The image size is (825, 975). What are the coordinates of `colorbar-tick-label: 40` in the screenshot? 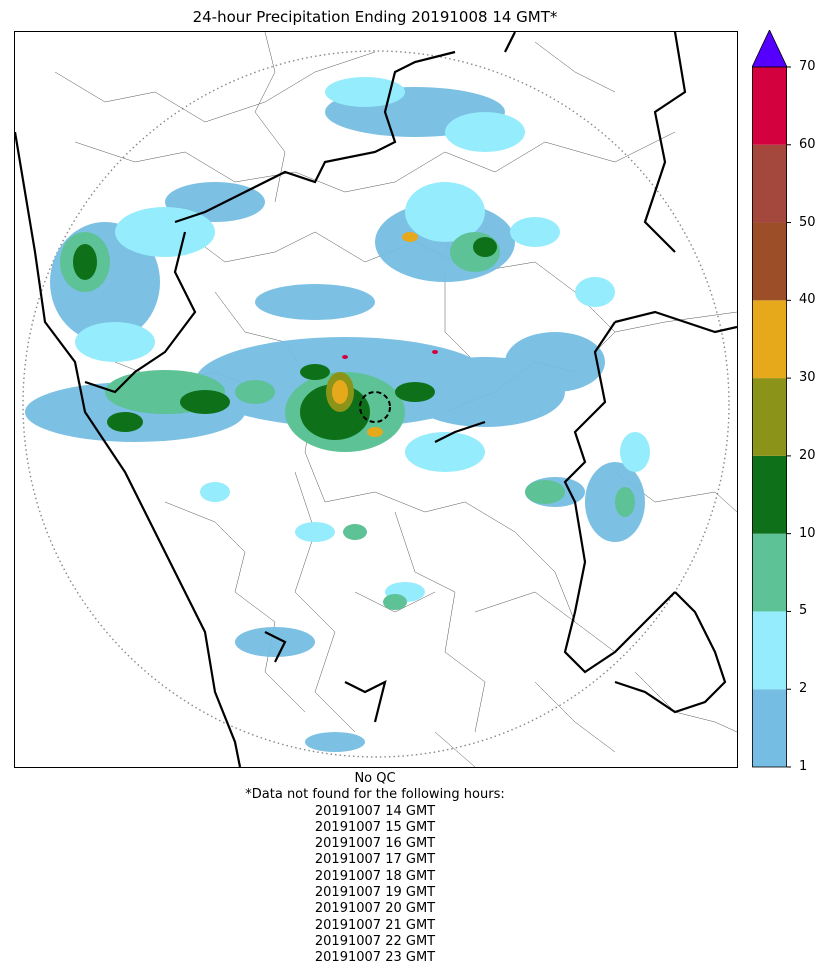 It's located at (807, 300).